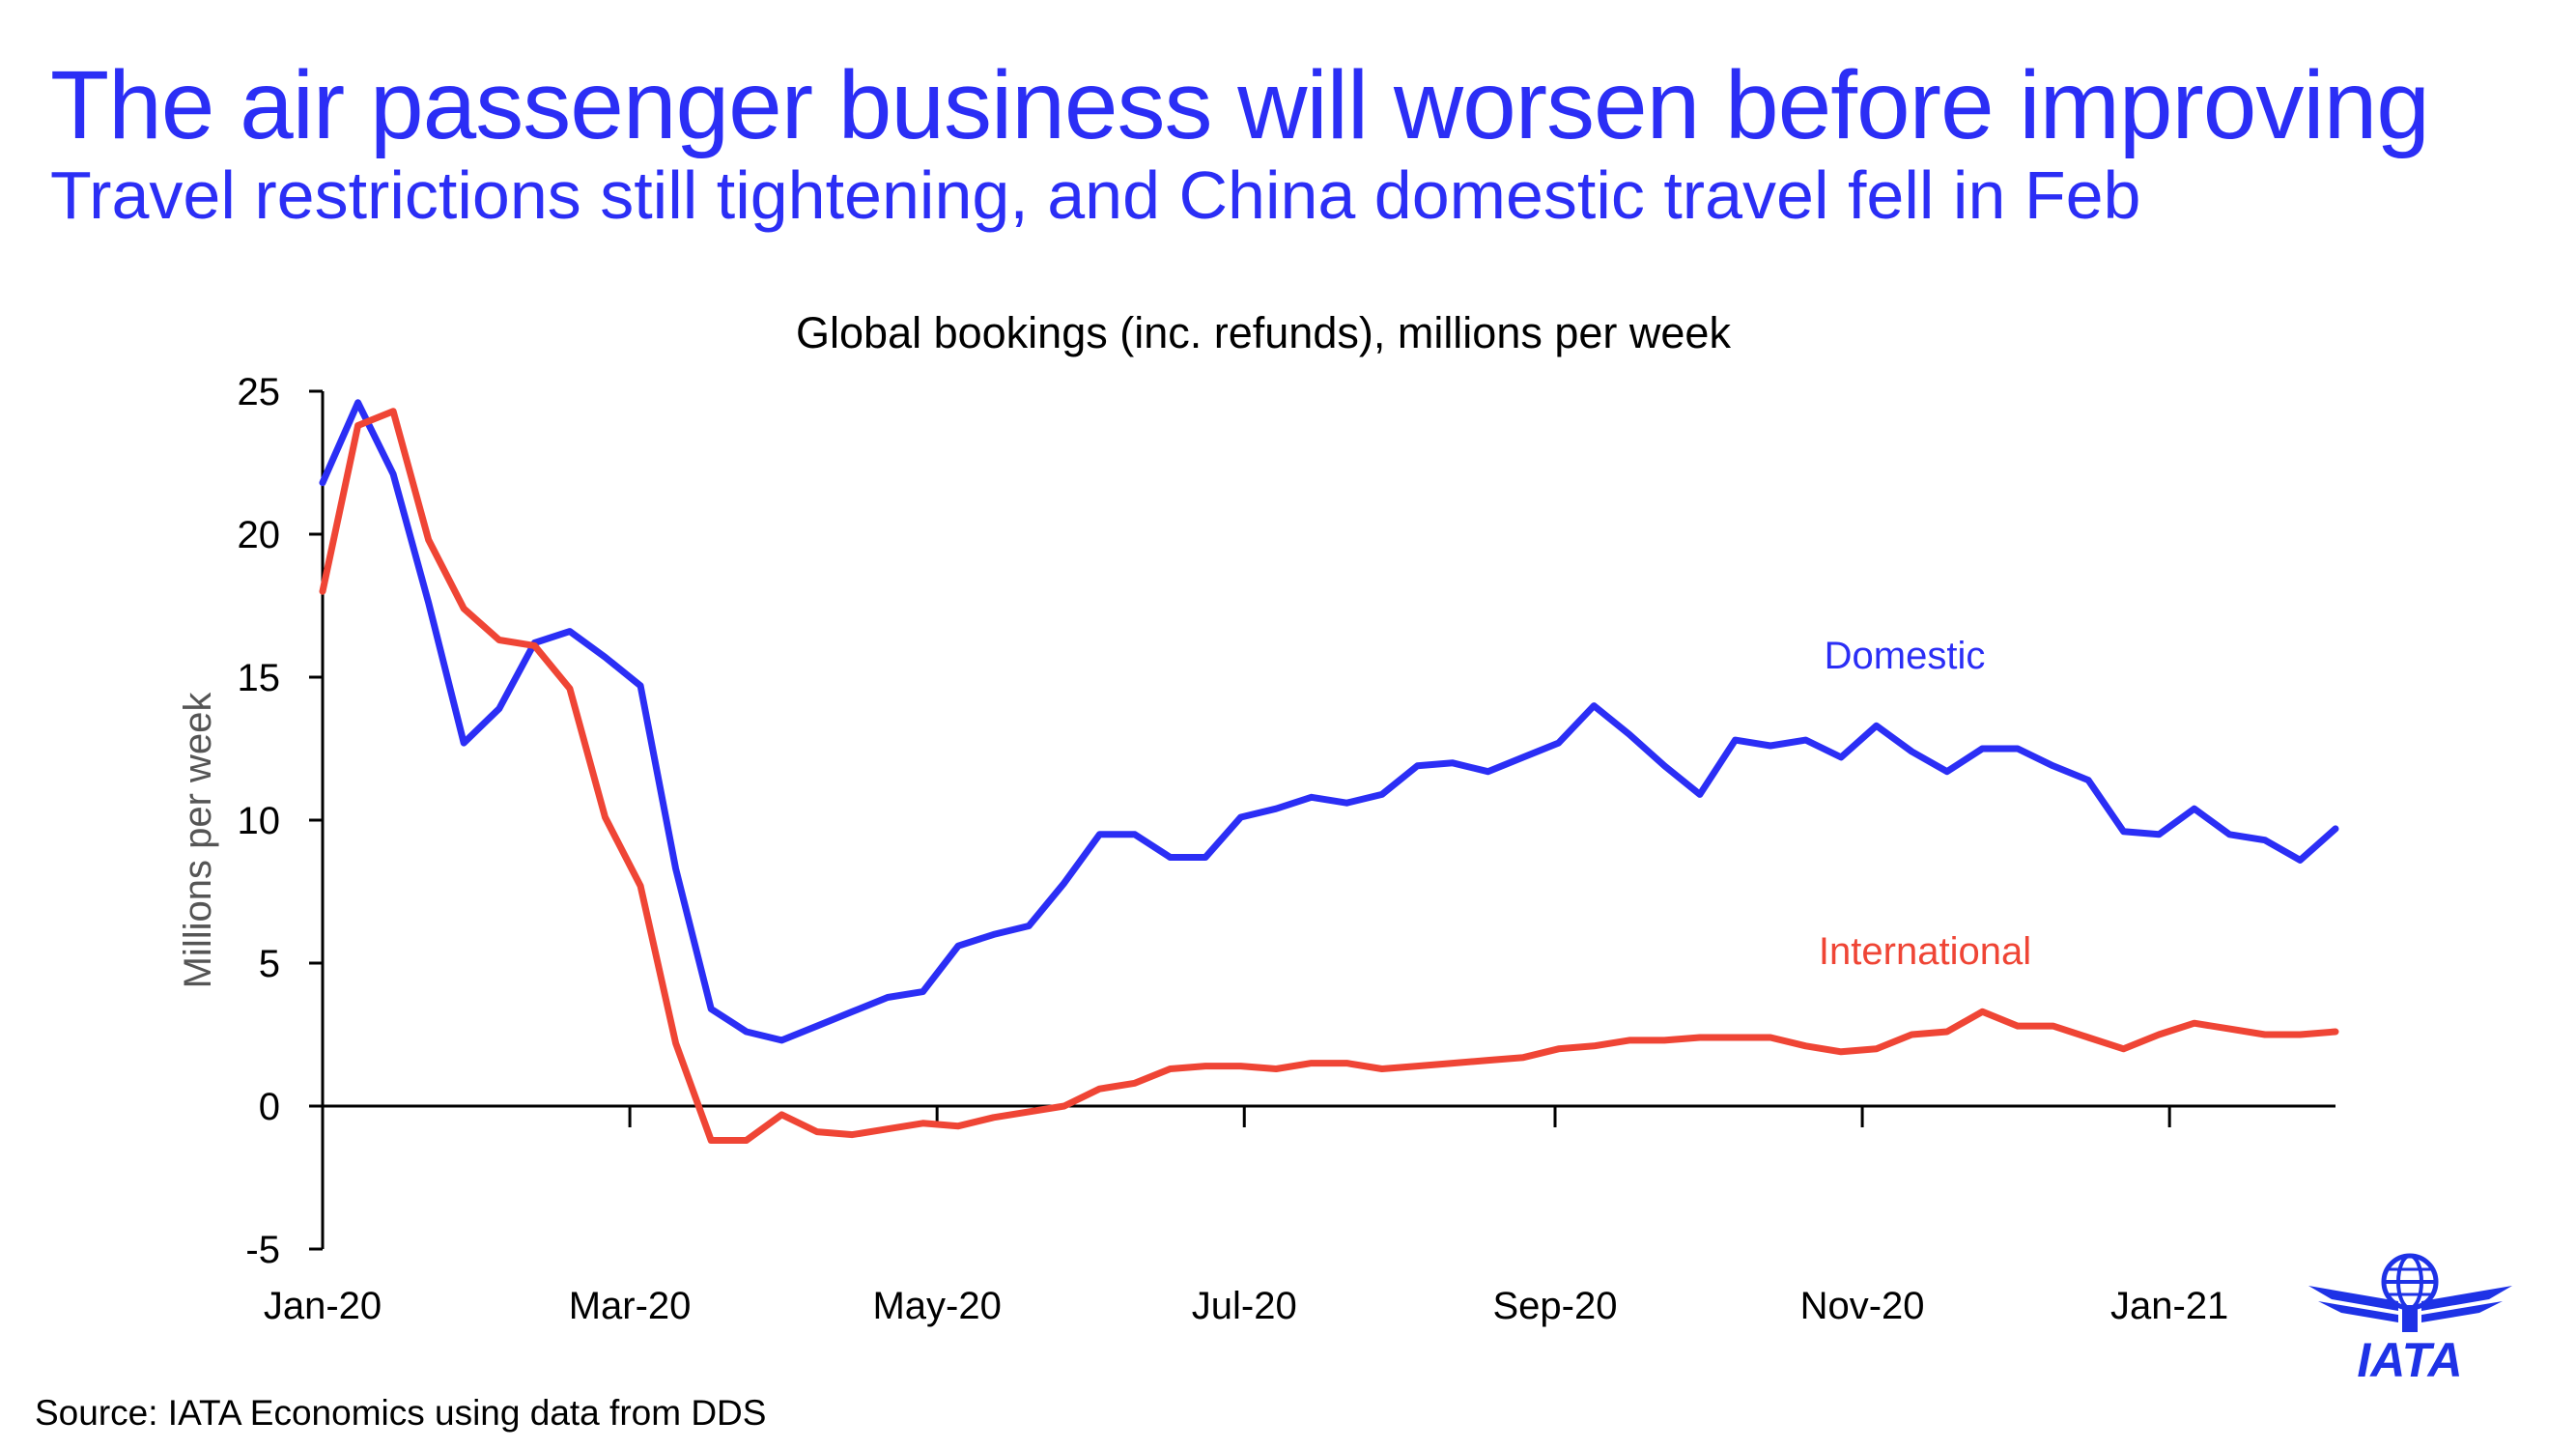 This screenshot has width=2576, height=1449. What do you see at coordinates (1905, 656) in the screenshot?
I see `domestic-series-label: Domestic` at bounding box center [1905, 656].